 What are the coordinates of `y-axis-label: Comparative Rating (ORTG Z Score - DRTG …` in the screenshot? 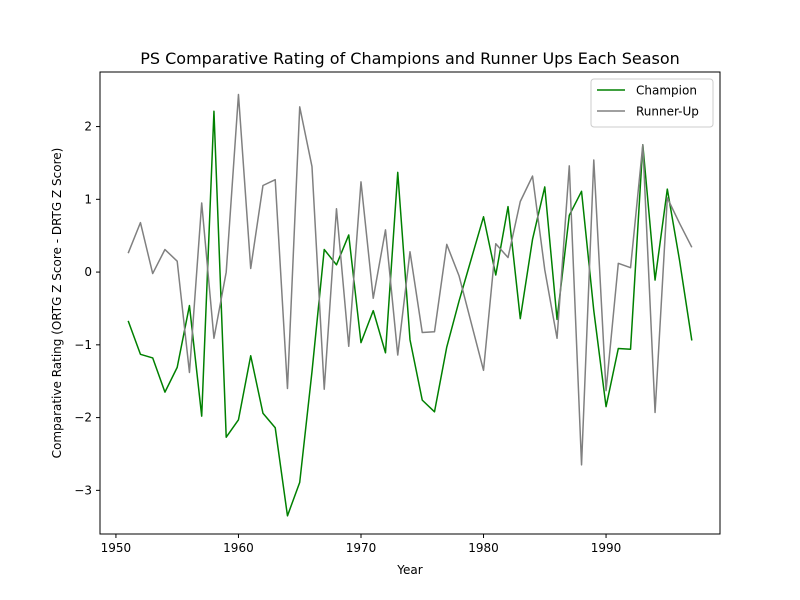 It's located at (57, 303).